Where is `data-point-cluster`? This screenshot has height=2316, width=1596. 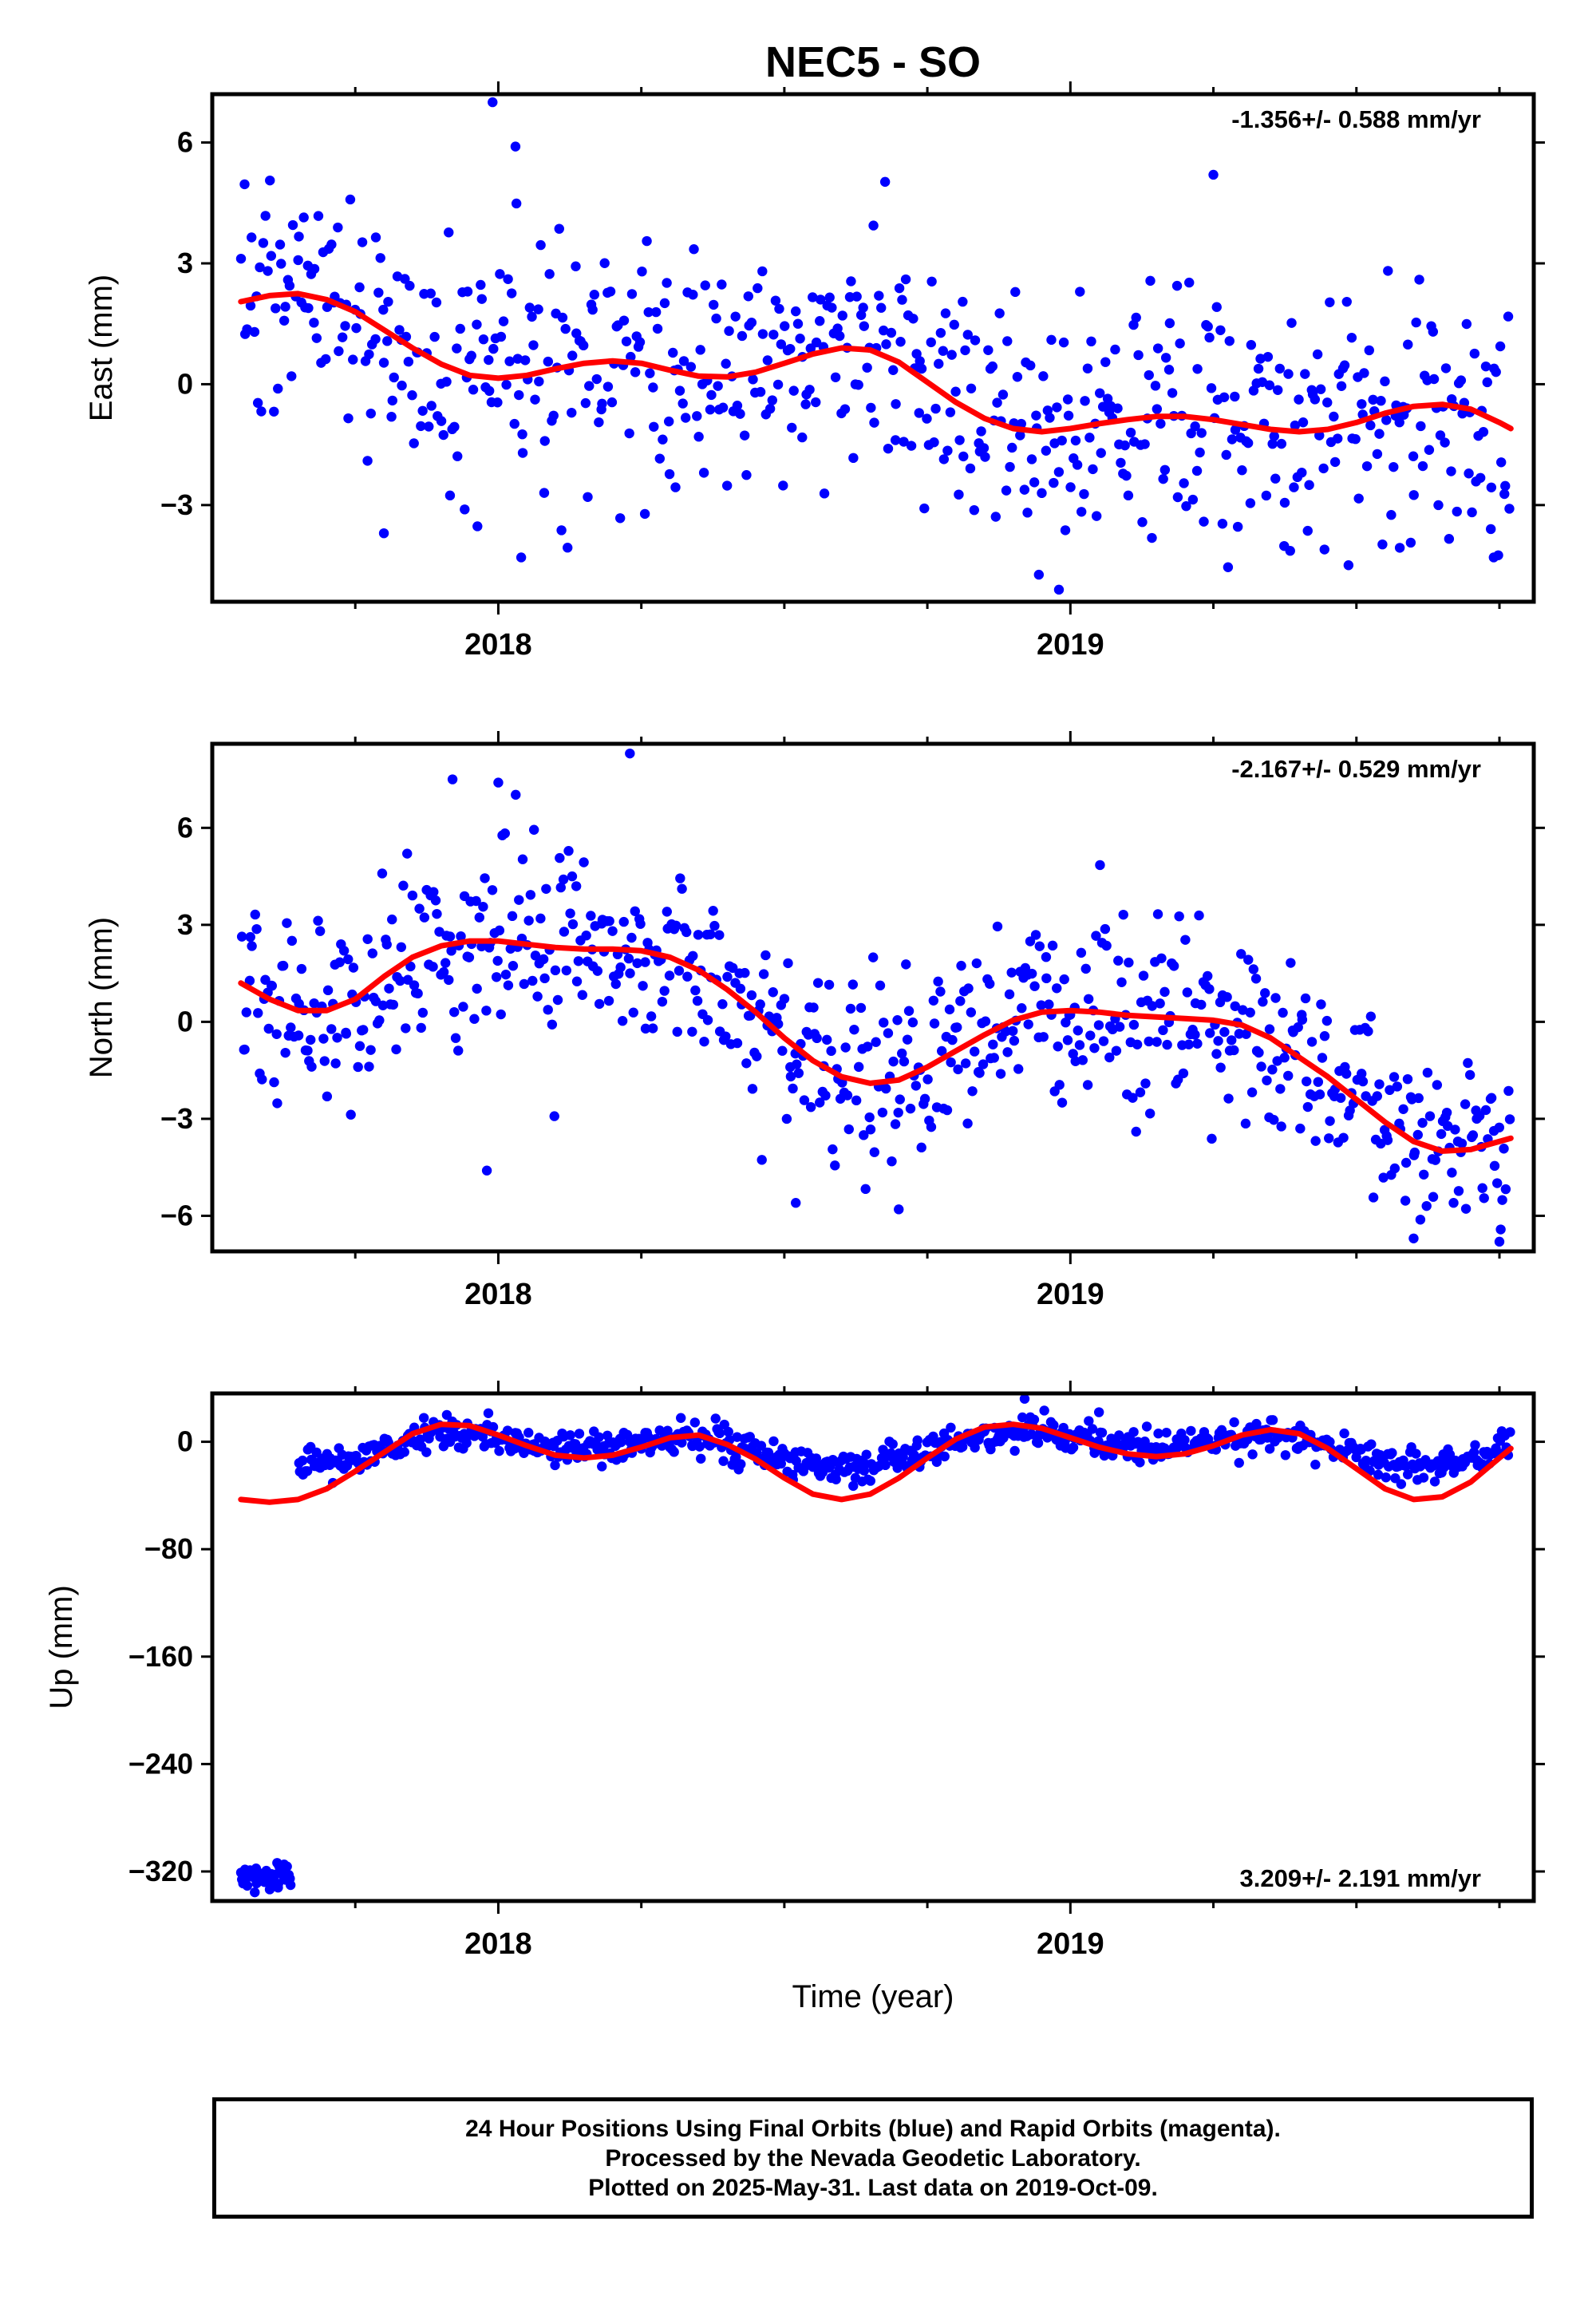
data-point-cluster is located at coordinates (255, 1893).